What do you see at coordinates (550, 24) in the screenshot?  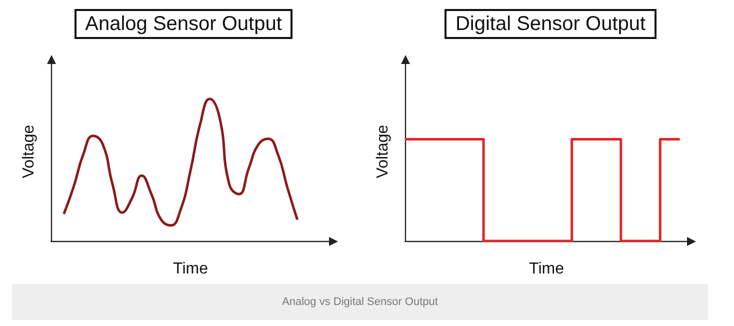 I see `chart-title: Digital Sensor Output` at bounding box center [550, 24].